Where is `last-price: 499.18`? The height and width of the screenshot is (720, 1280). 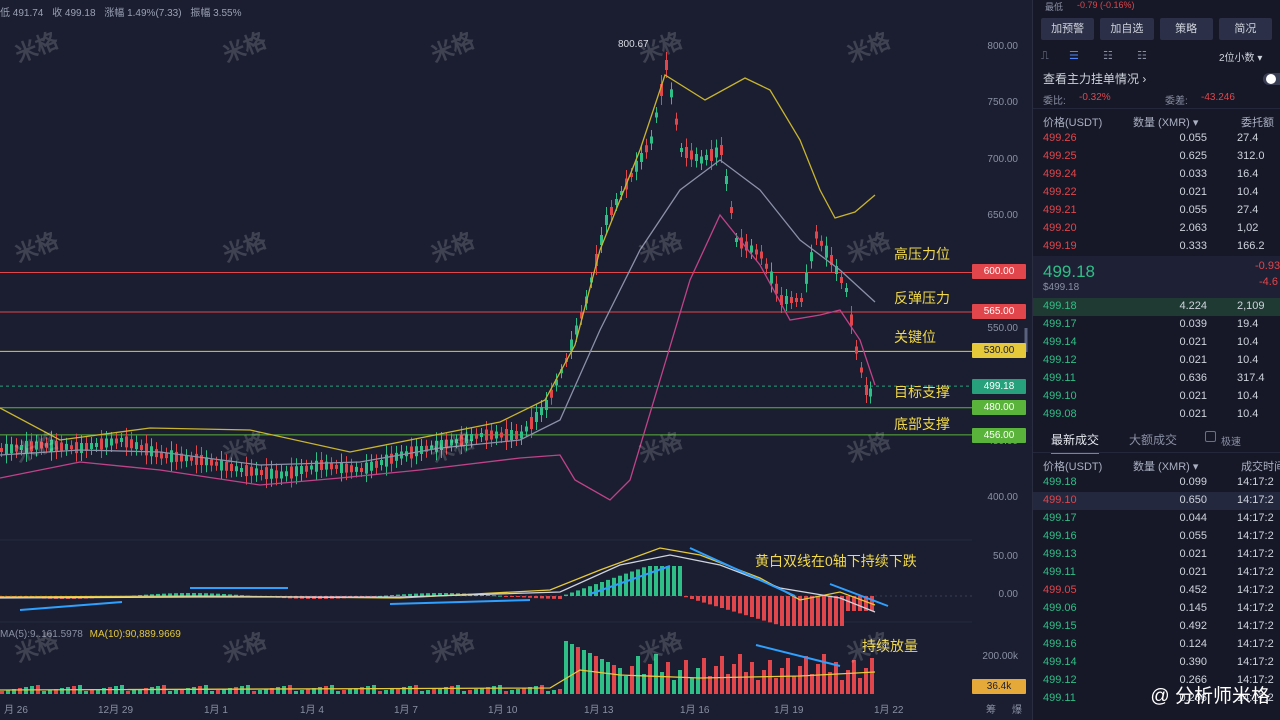 last-price: 499.18 is located at coordinates (1069, 271).